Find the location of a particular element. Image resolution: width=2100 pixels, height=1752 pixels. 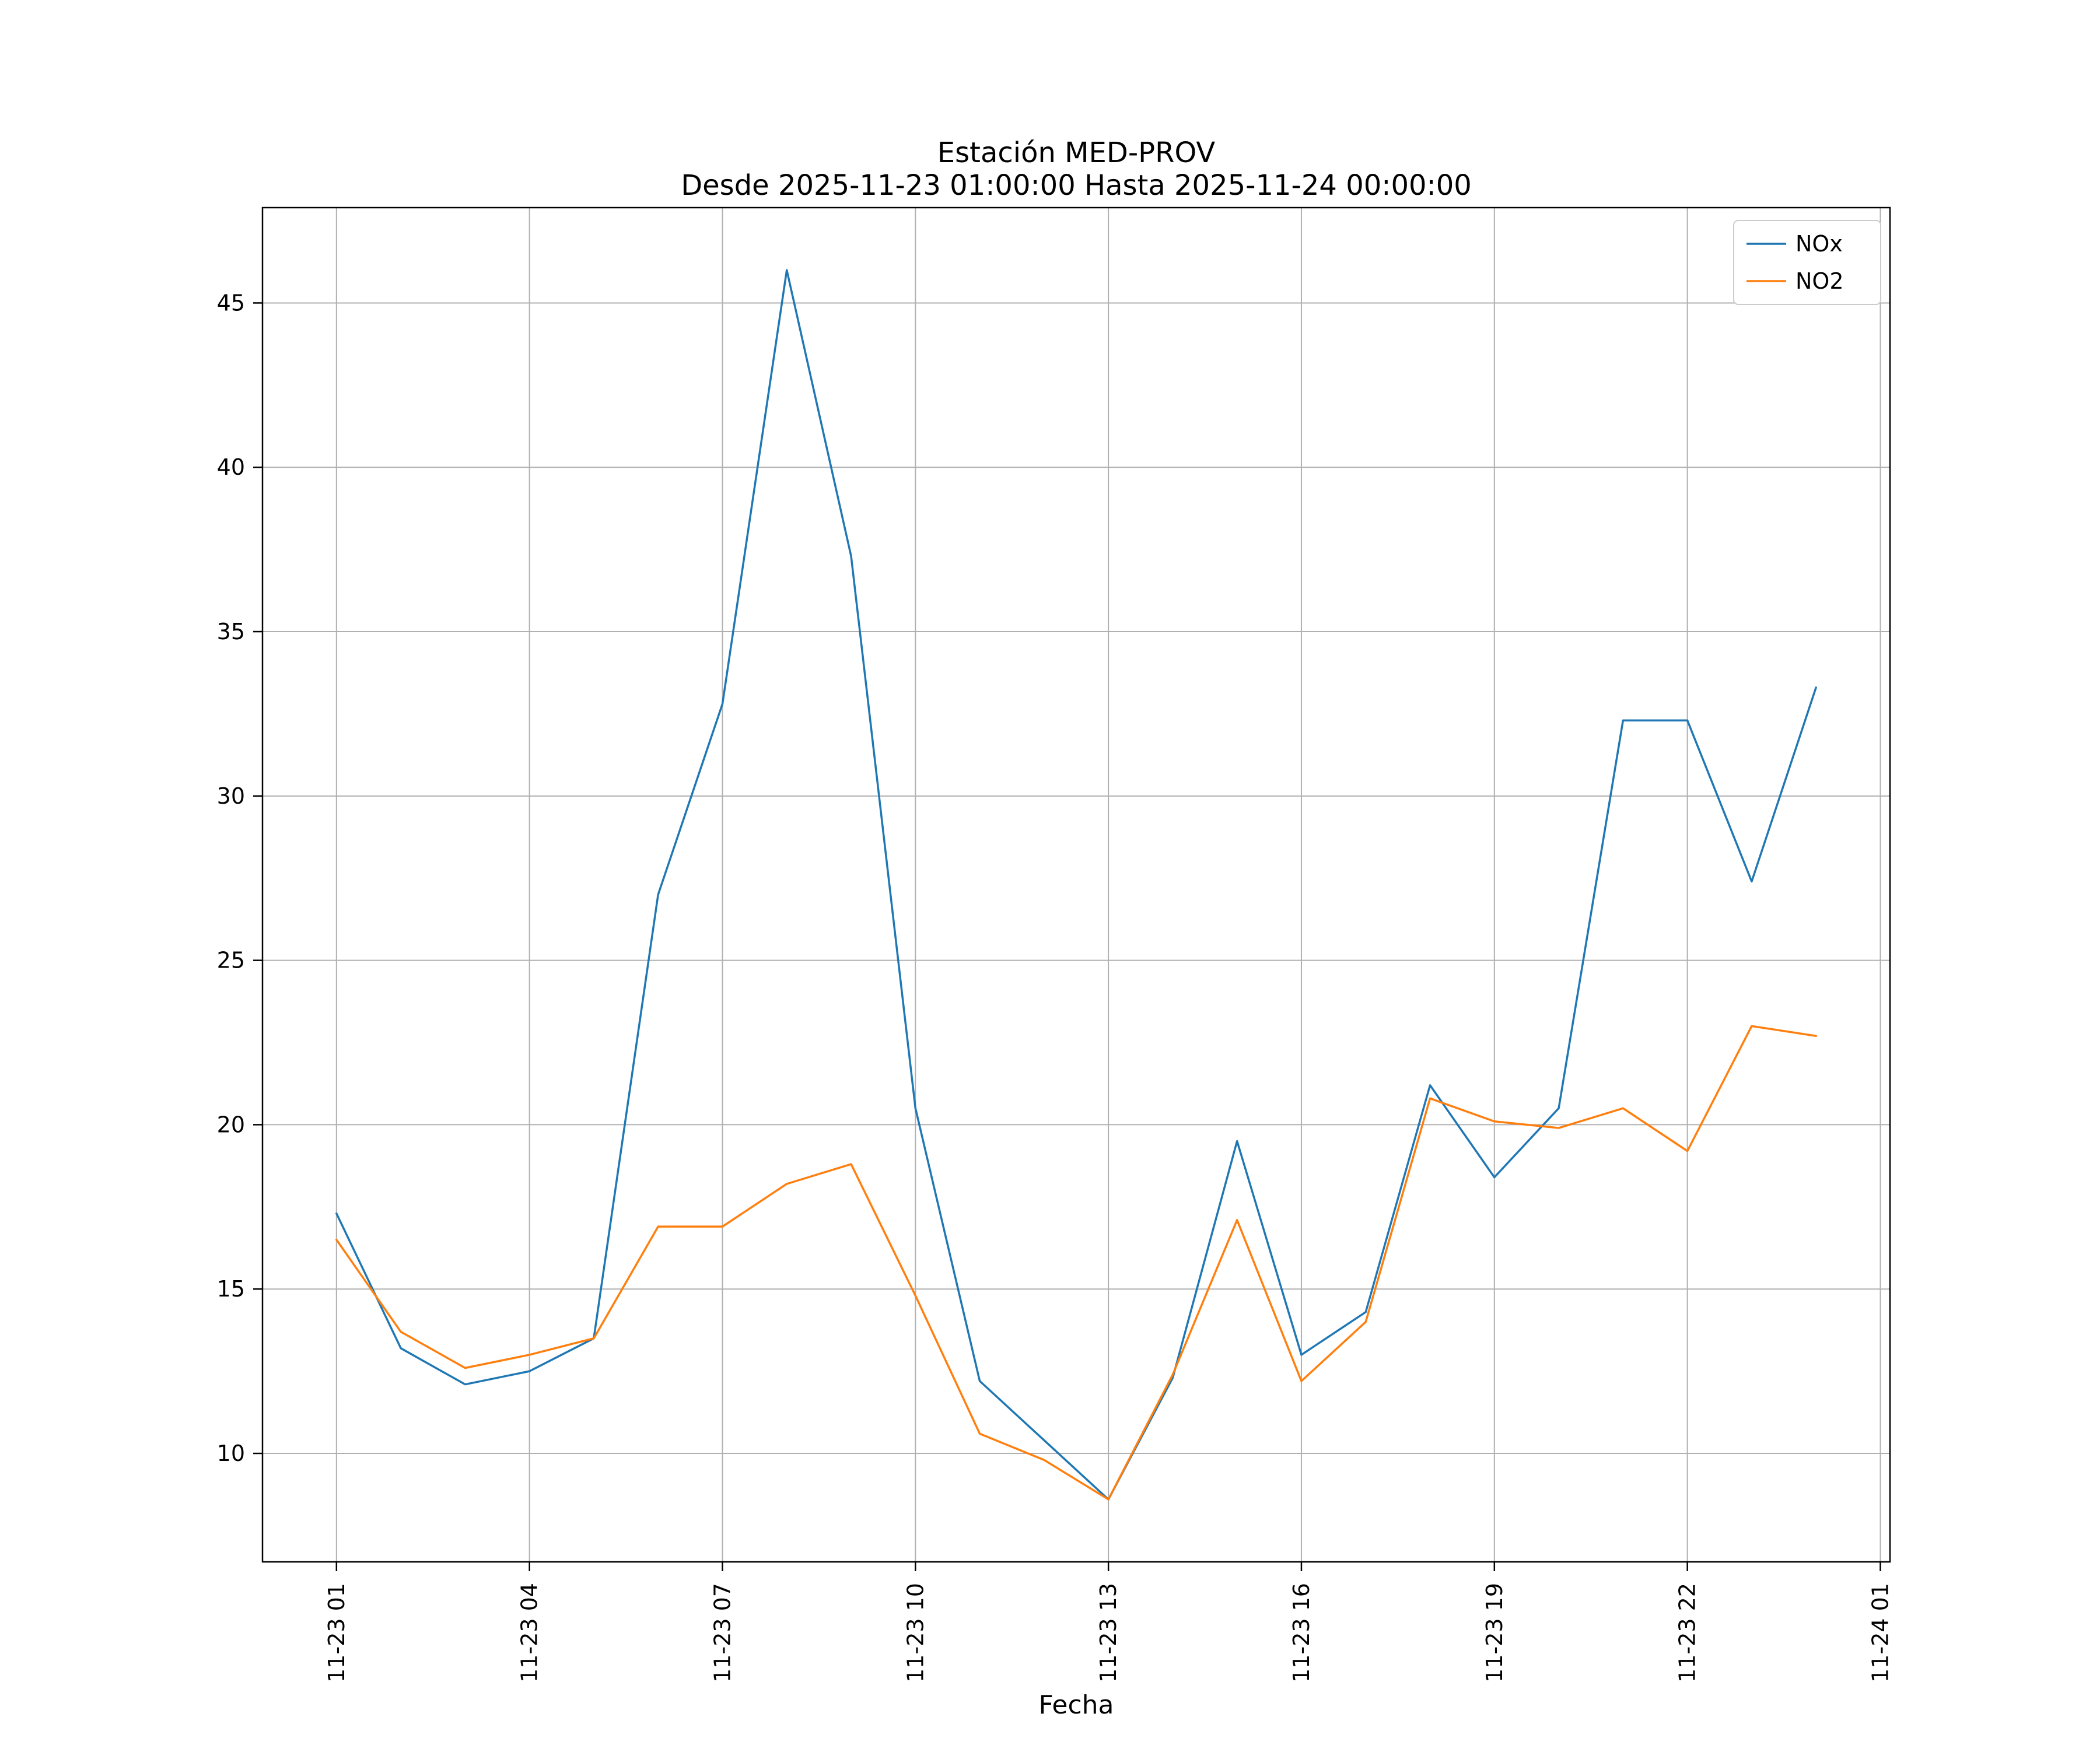

y-tick-label: 35 is located at coordinates (231, 631).